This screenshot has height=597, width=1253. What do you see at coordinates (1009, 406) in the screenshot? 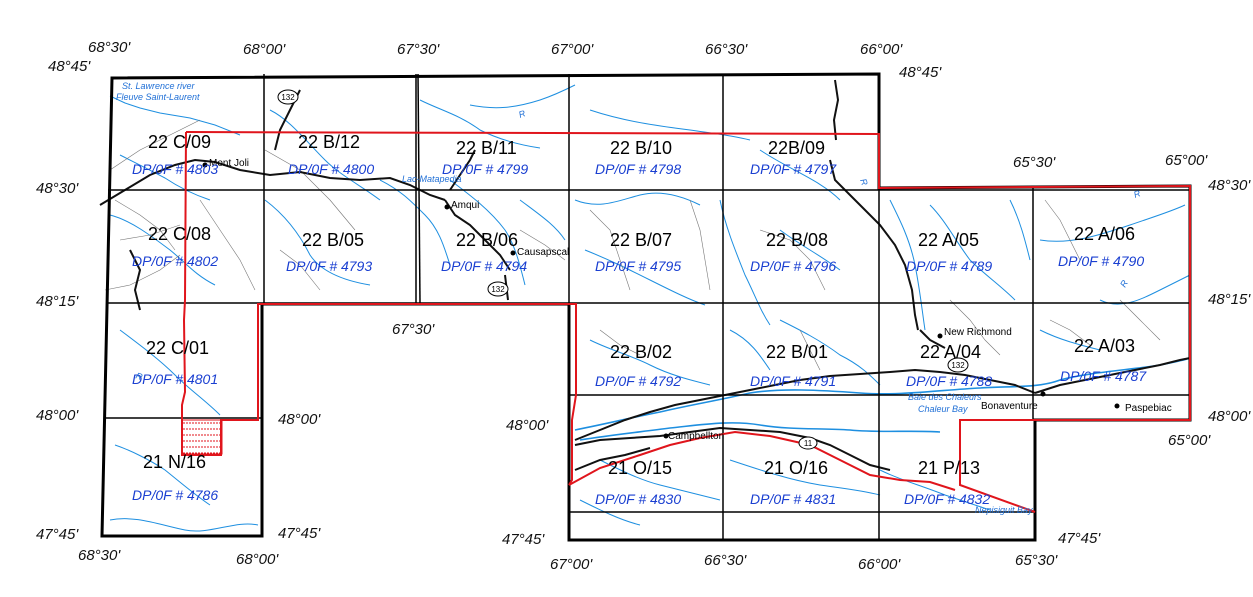
I see `place-label: Bonaventure` at bounding box center [1009, 406].